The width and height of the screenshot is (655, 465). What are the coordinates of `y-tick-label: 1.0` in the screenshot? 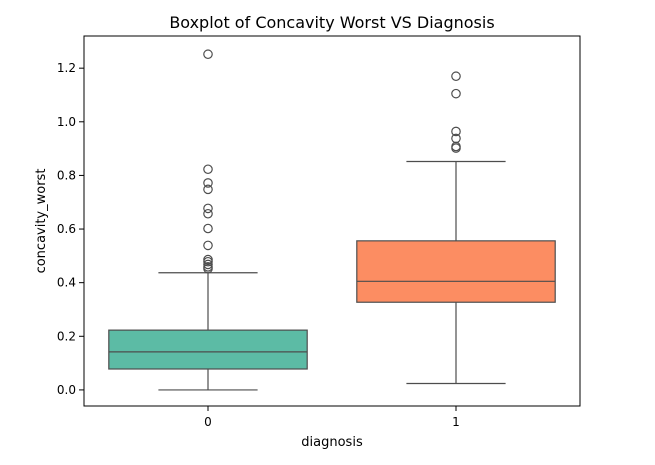 It's located at (66, 122).